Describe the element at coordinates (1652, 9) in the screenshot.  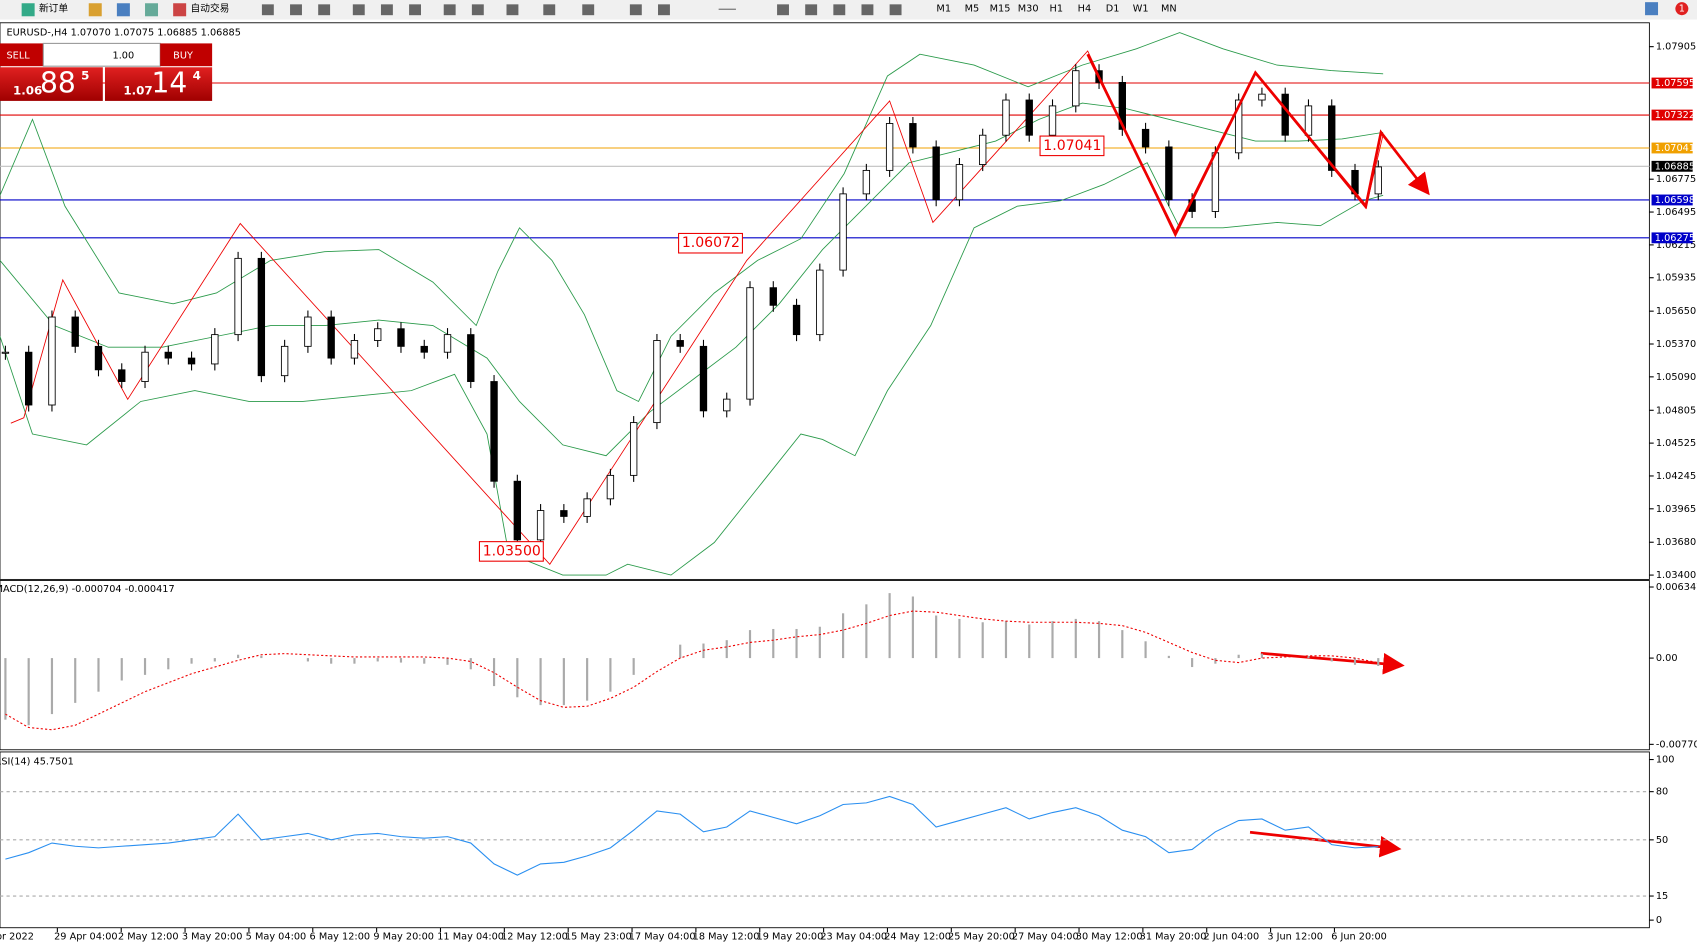
I see `search-icon` at that location.